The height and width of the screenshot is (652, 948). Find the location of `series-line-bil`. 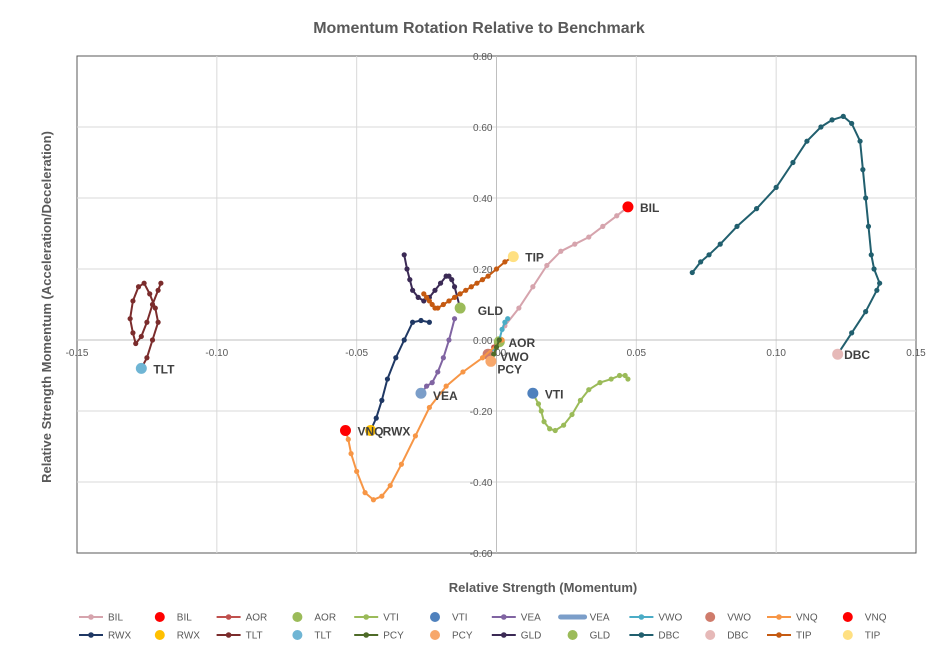

series-line-bil is located at coordinates (566, 266).